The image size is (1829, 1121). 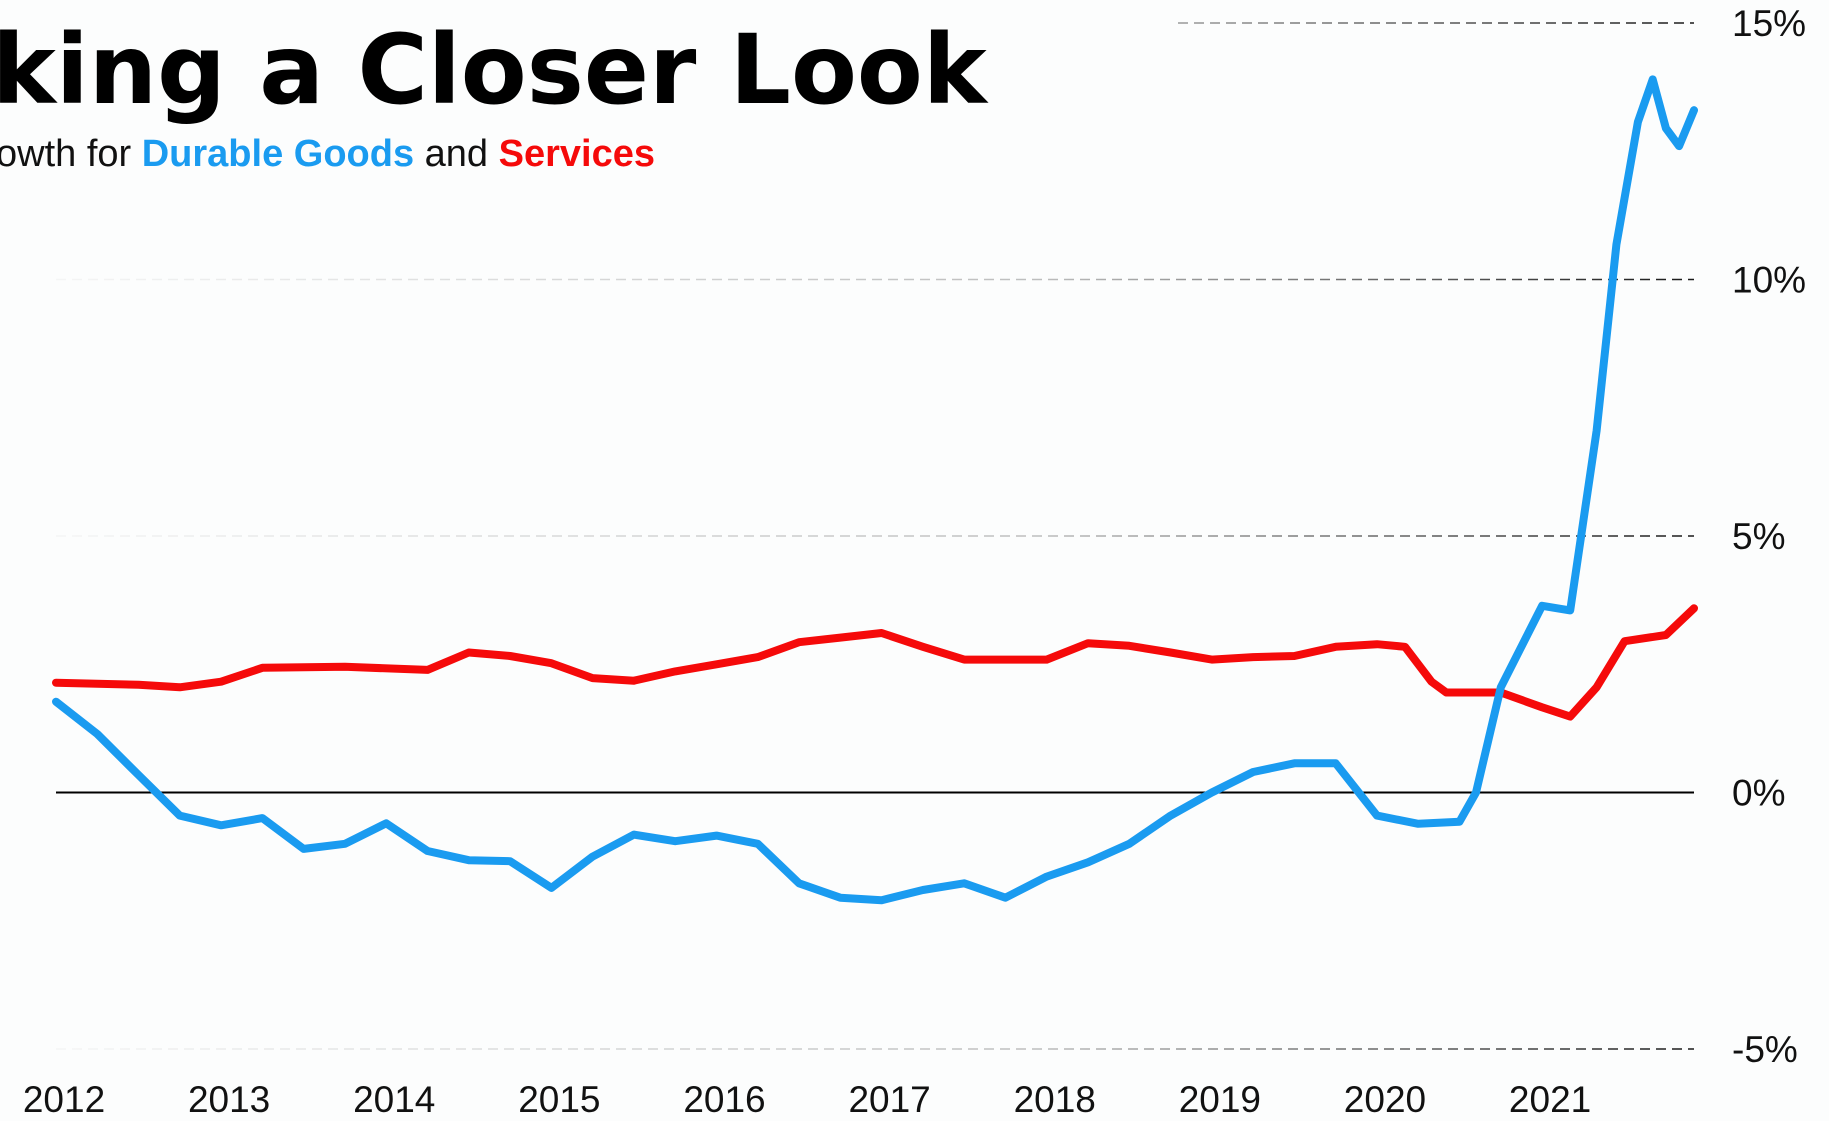 What do you see at coordinates (1220, 1099) in the screenshot?
I see `x-tick-label: 2019` at bounding box center [1220, 1099].